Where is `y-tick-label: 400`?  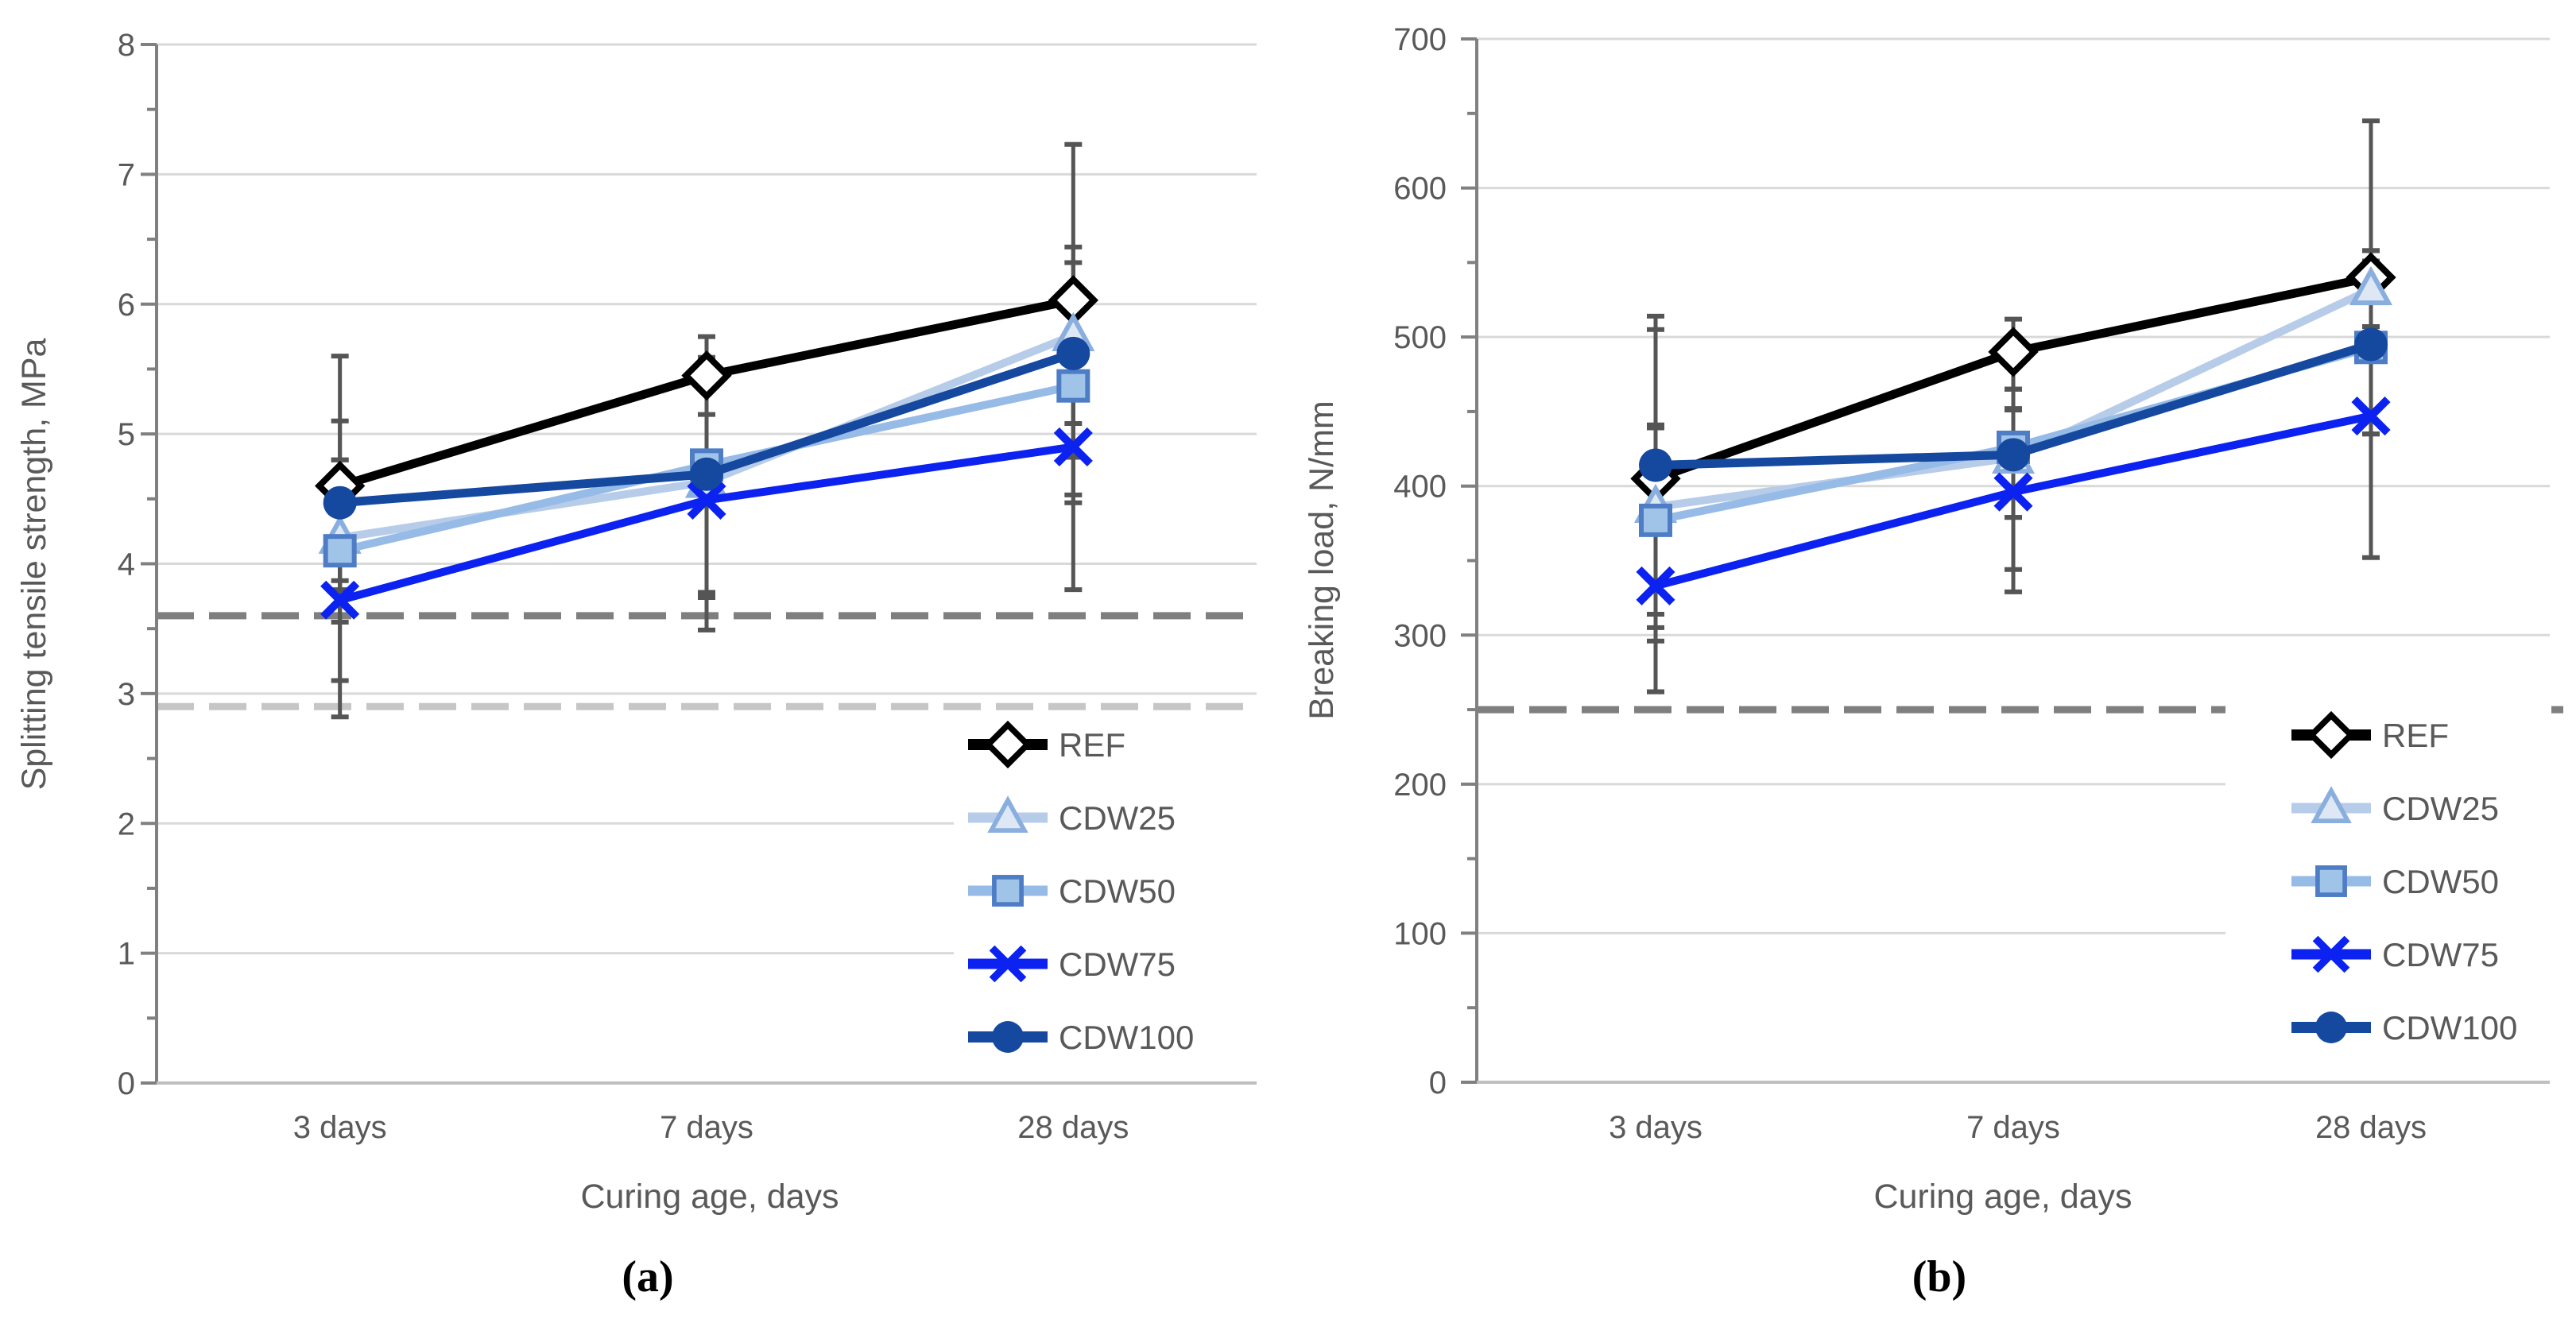 y-tick-label: 400 is located at coordinates (1420, 487).